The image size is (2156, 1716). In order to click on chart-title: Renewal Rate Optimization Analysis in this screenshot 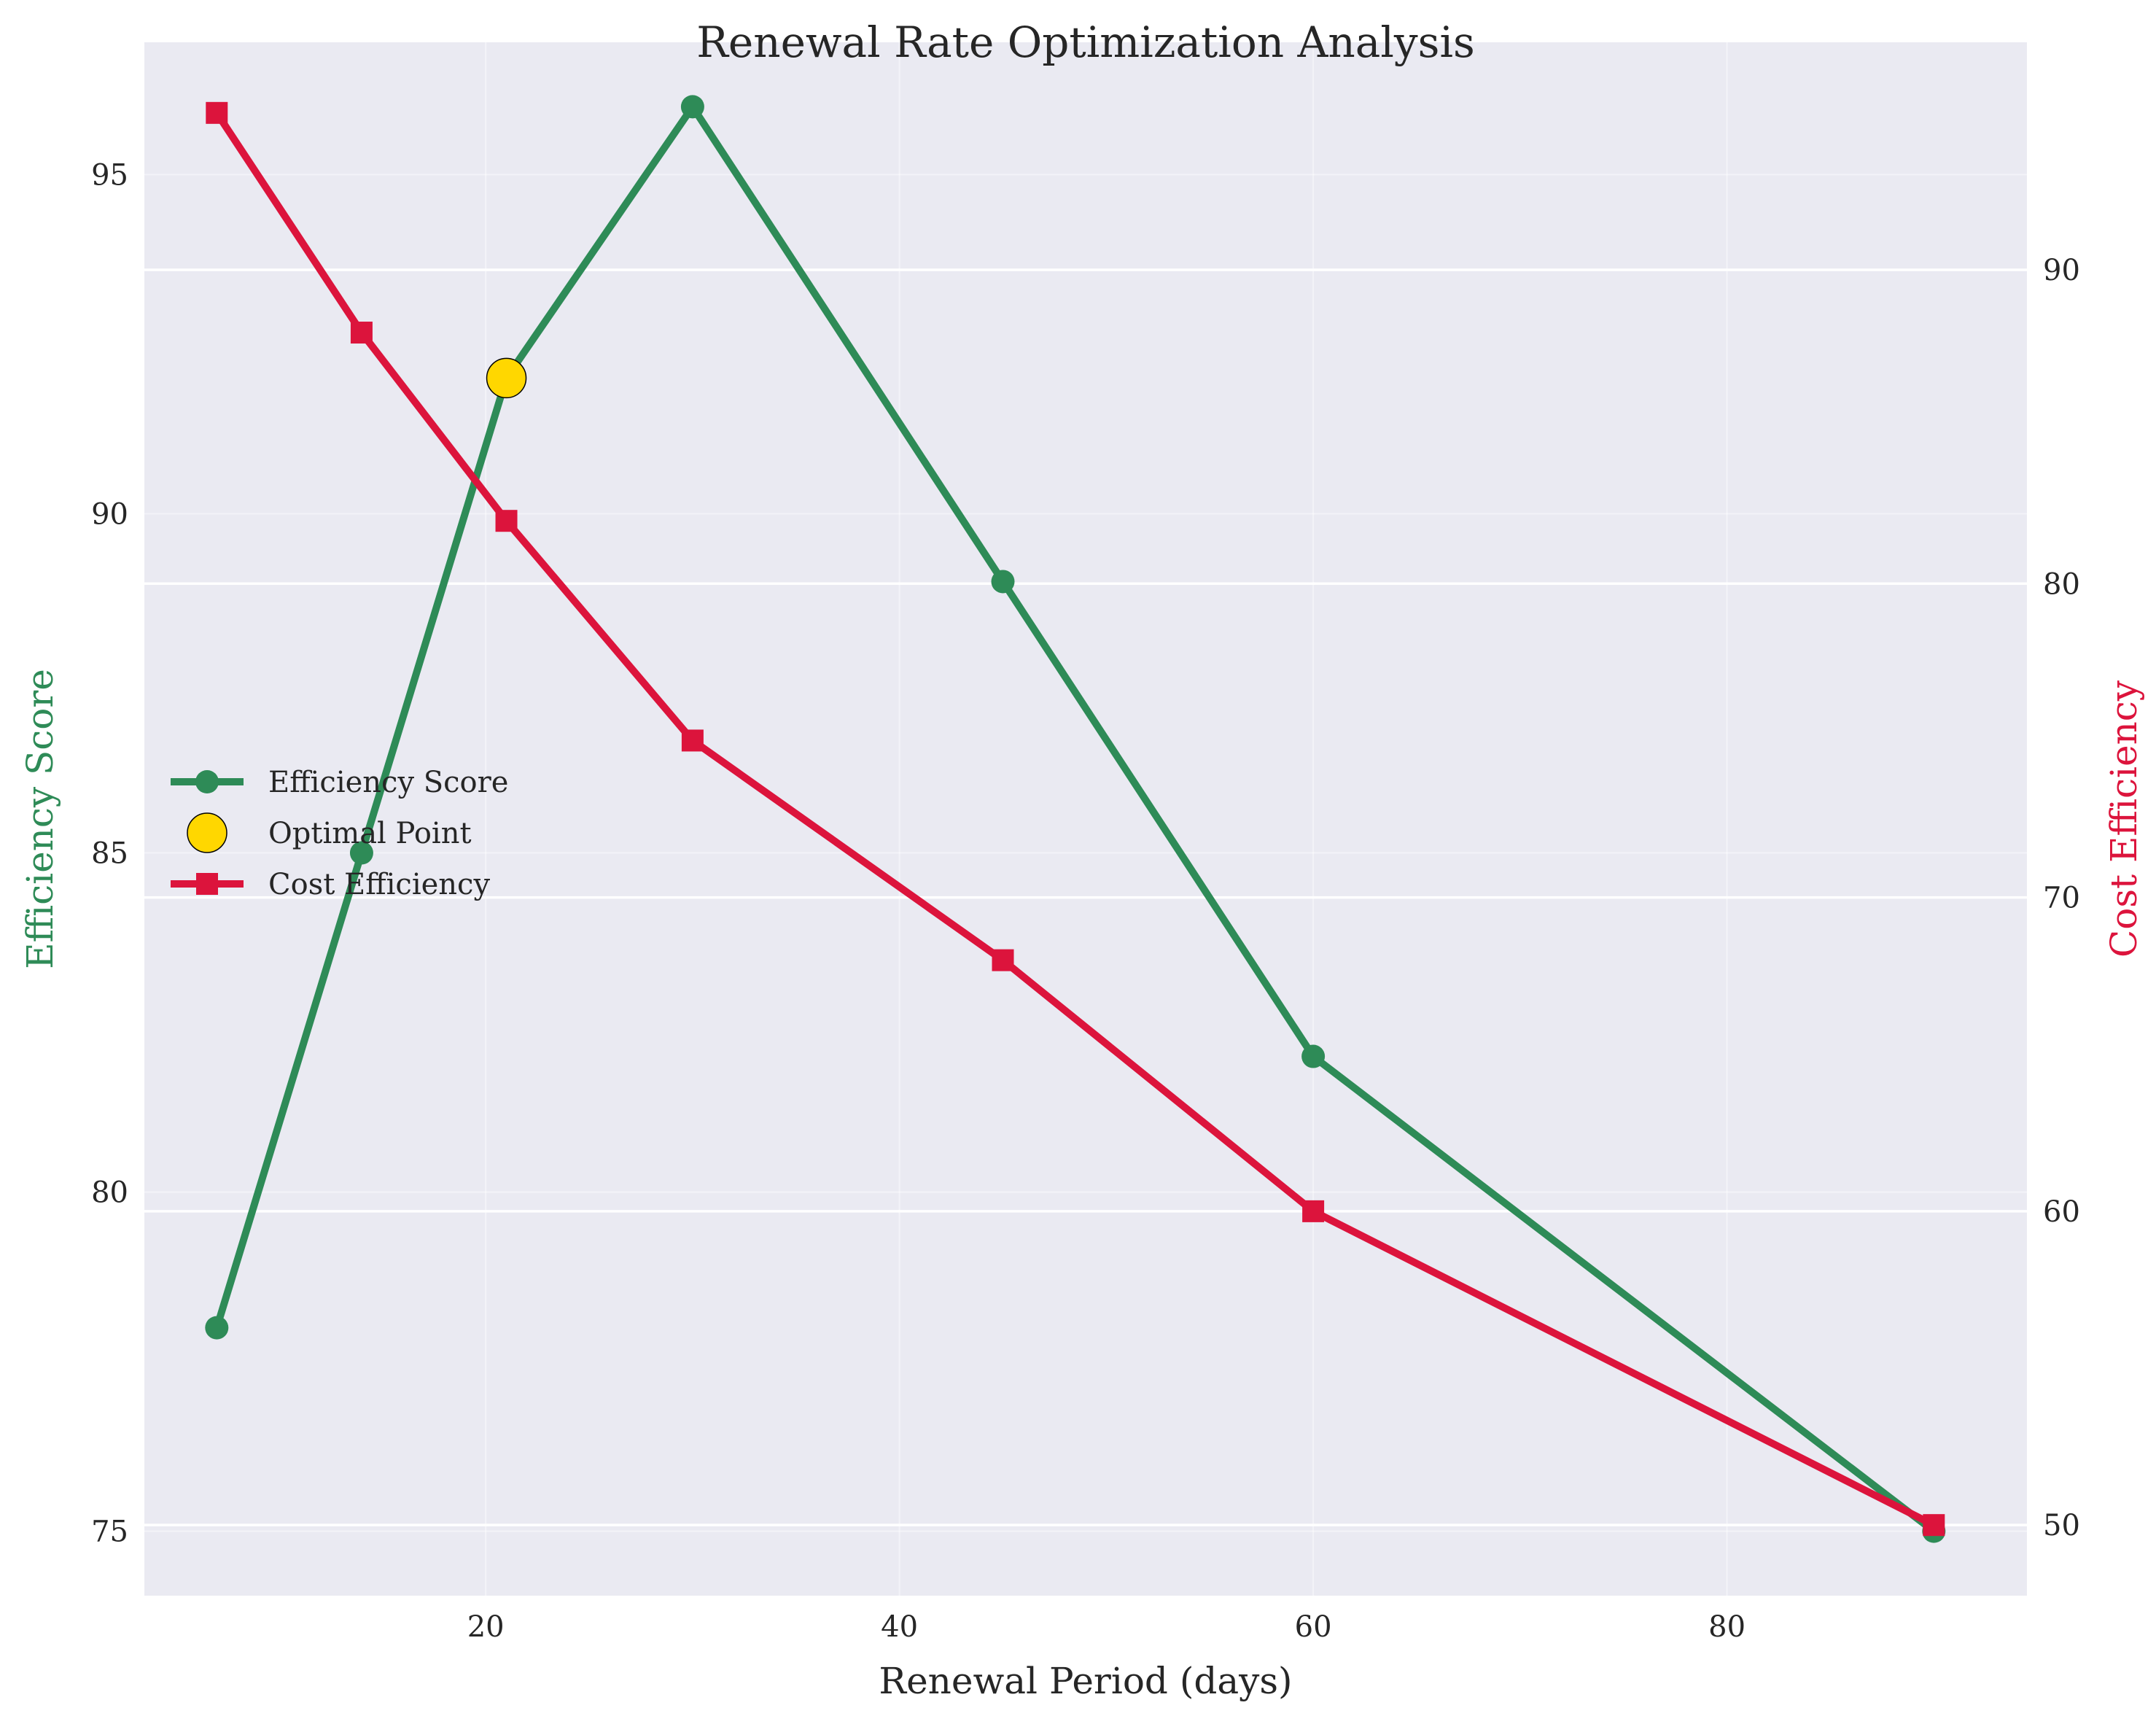, I will do `click(1085, 42)`.